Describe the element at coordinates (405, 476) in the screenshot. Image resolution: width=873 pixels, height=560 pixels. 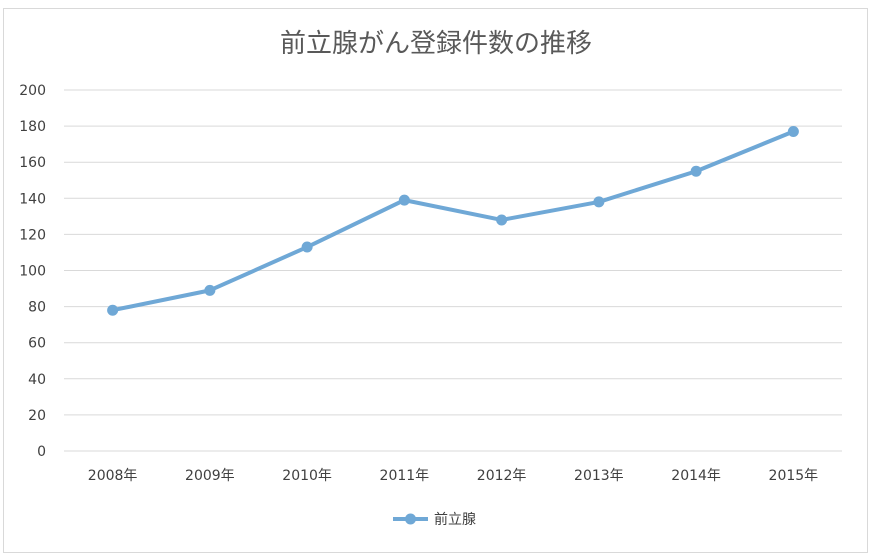
I see `x-tick-label: 2011年` at that location.